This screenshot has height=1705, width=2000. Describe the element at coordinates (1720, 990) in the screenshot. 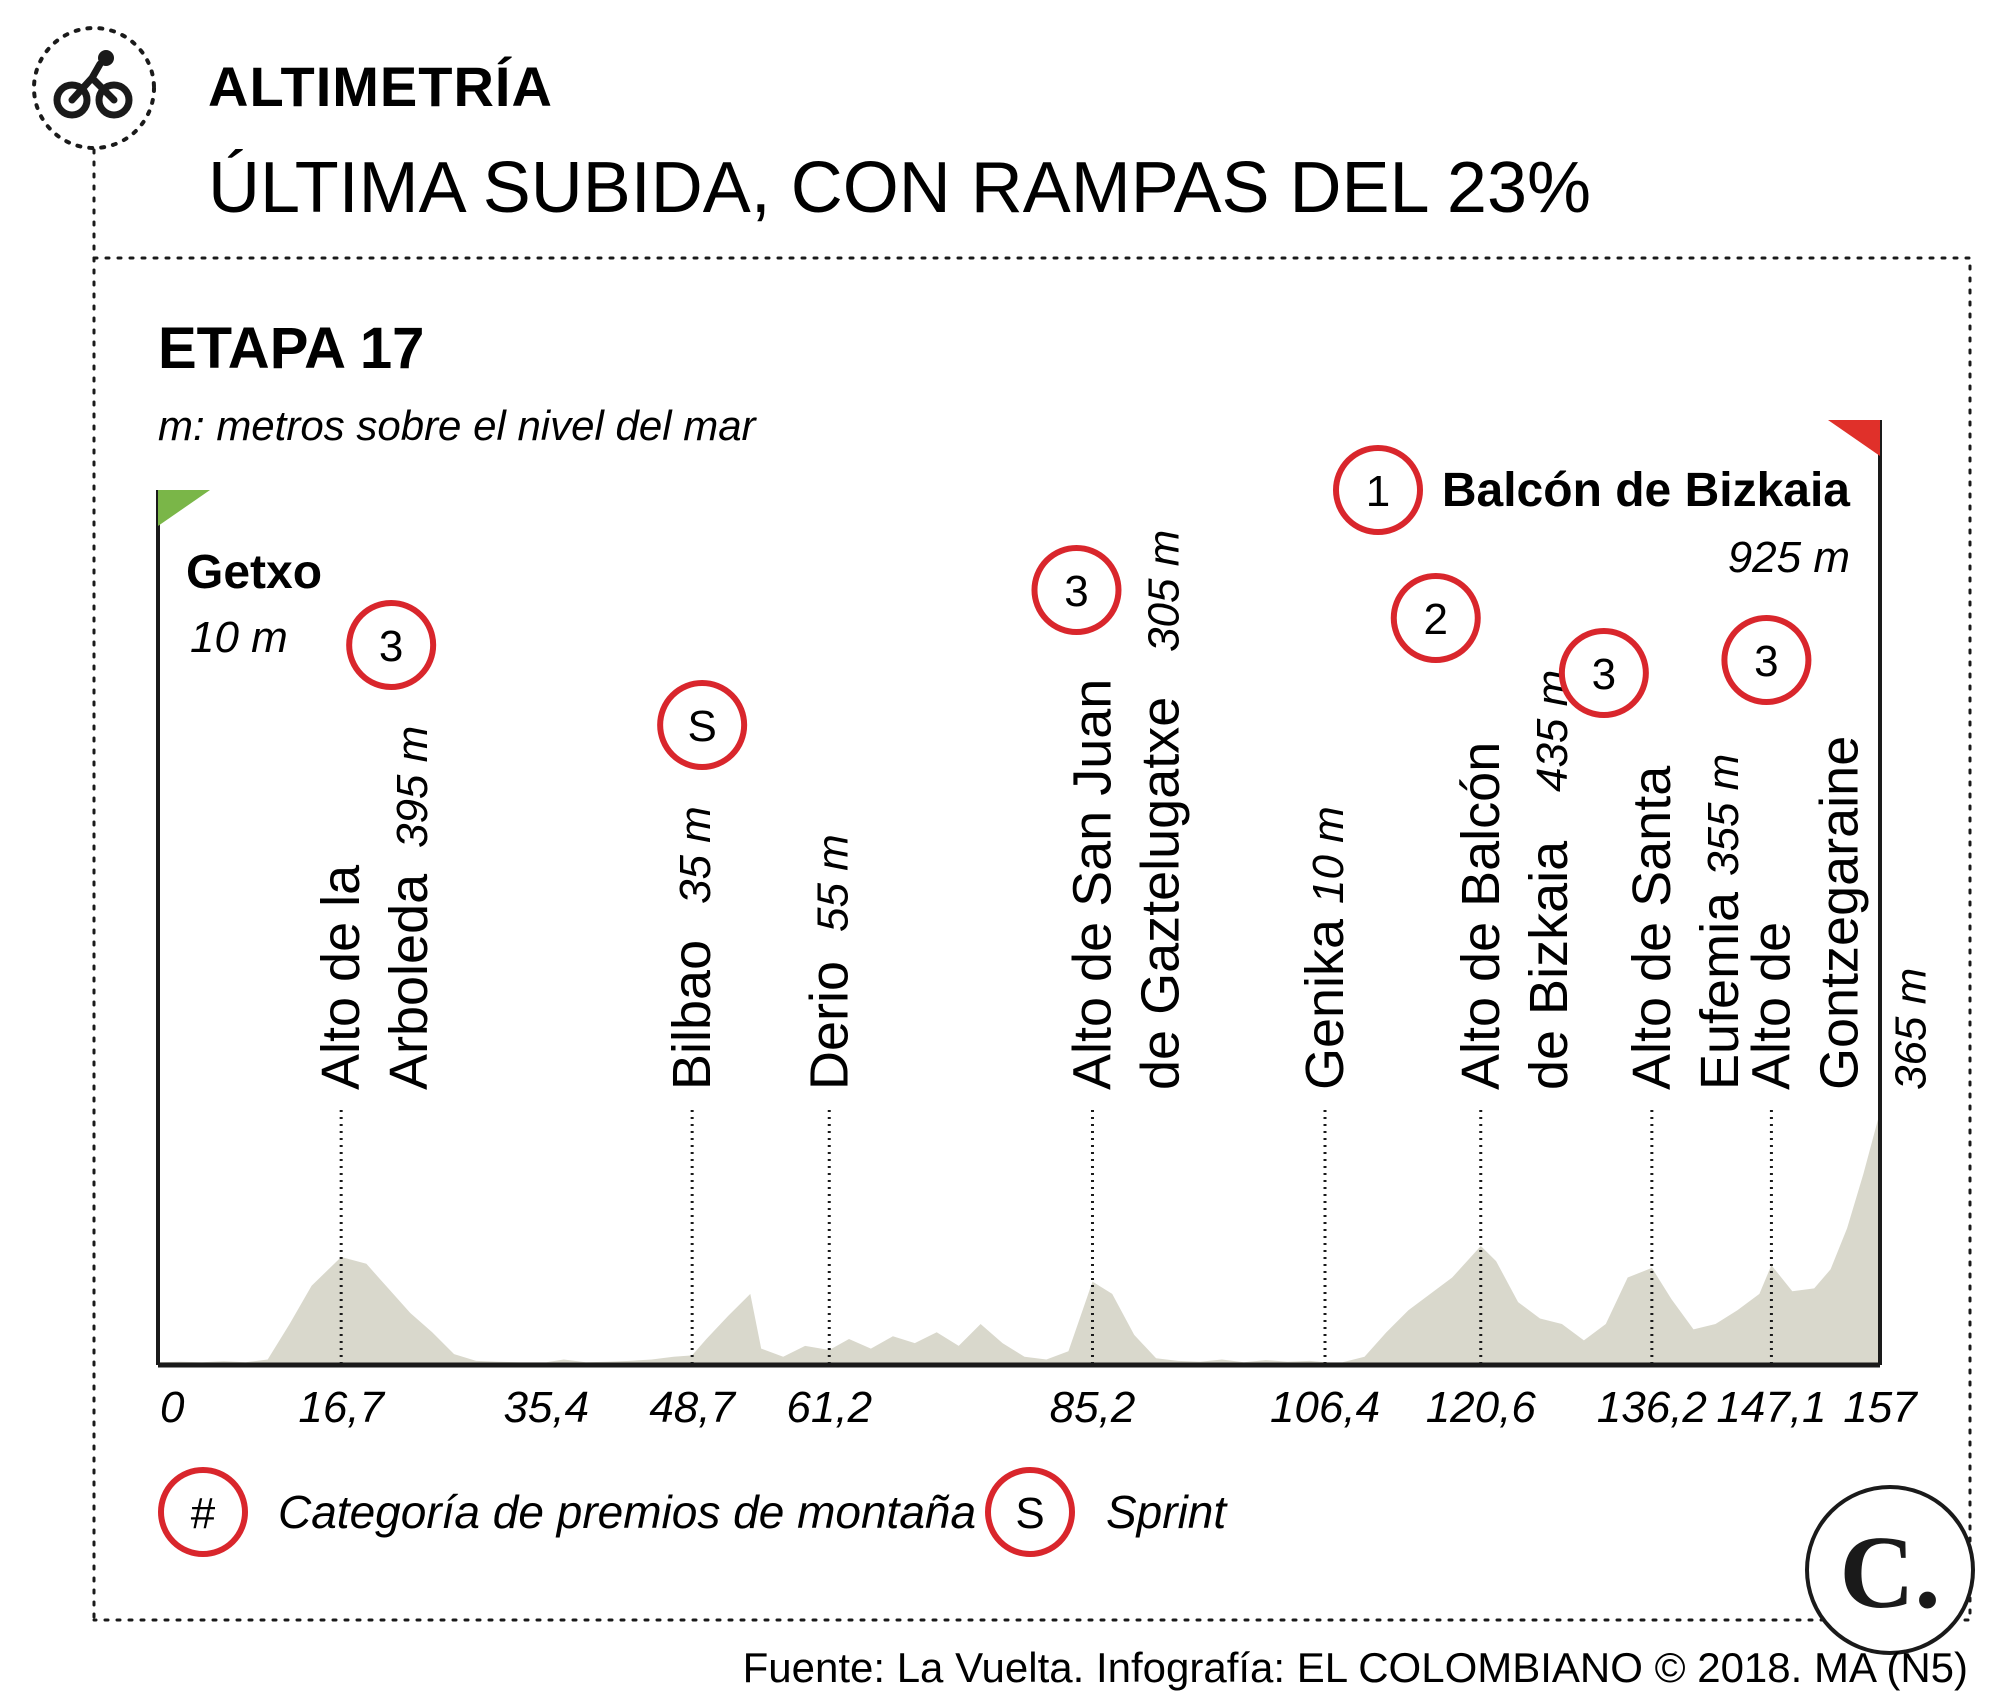

I see `location-name: Eufemia` at that location.